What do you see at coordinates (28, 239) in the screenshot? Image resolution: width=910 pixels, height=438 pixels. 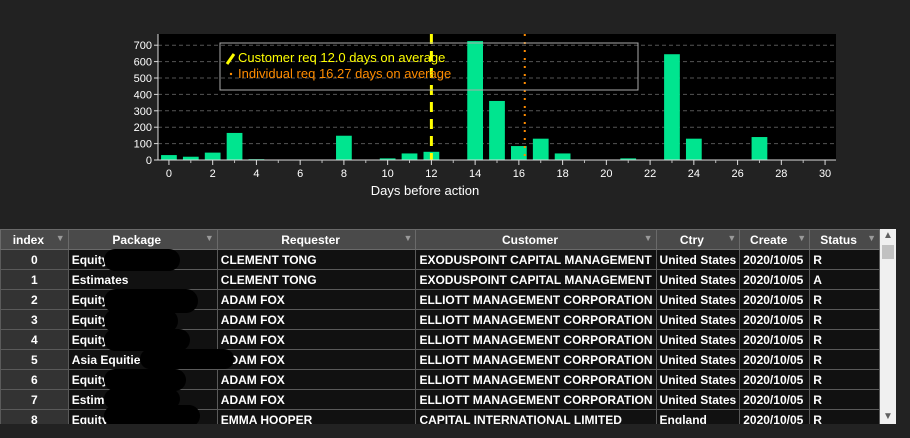 I see `column-header-label: index` at bounding box center [28, 239].